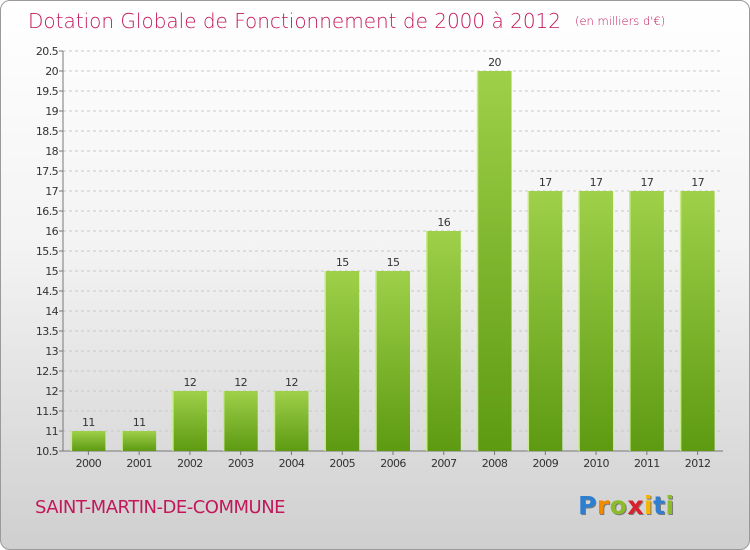 The width and height of the screenshot is (750, 550). What do you see at coordinates (620, 21) in the screenshot?
I see `unit-subtitle: (en milliers d'€)` at bounding box center [620, 21].